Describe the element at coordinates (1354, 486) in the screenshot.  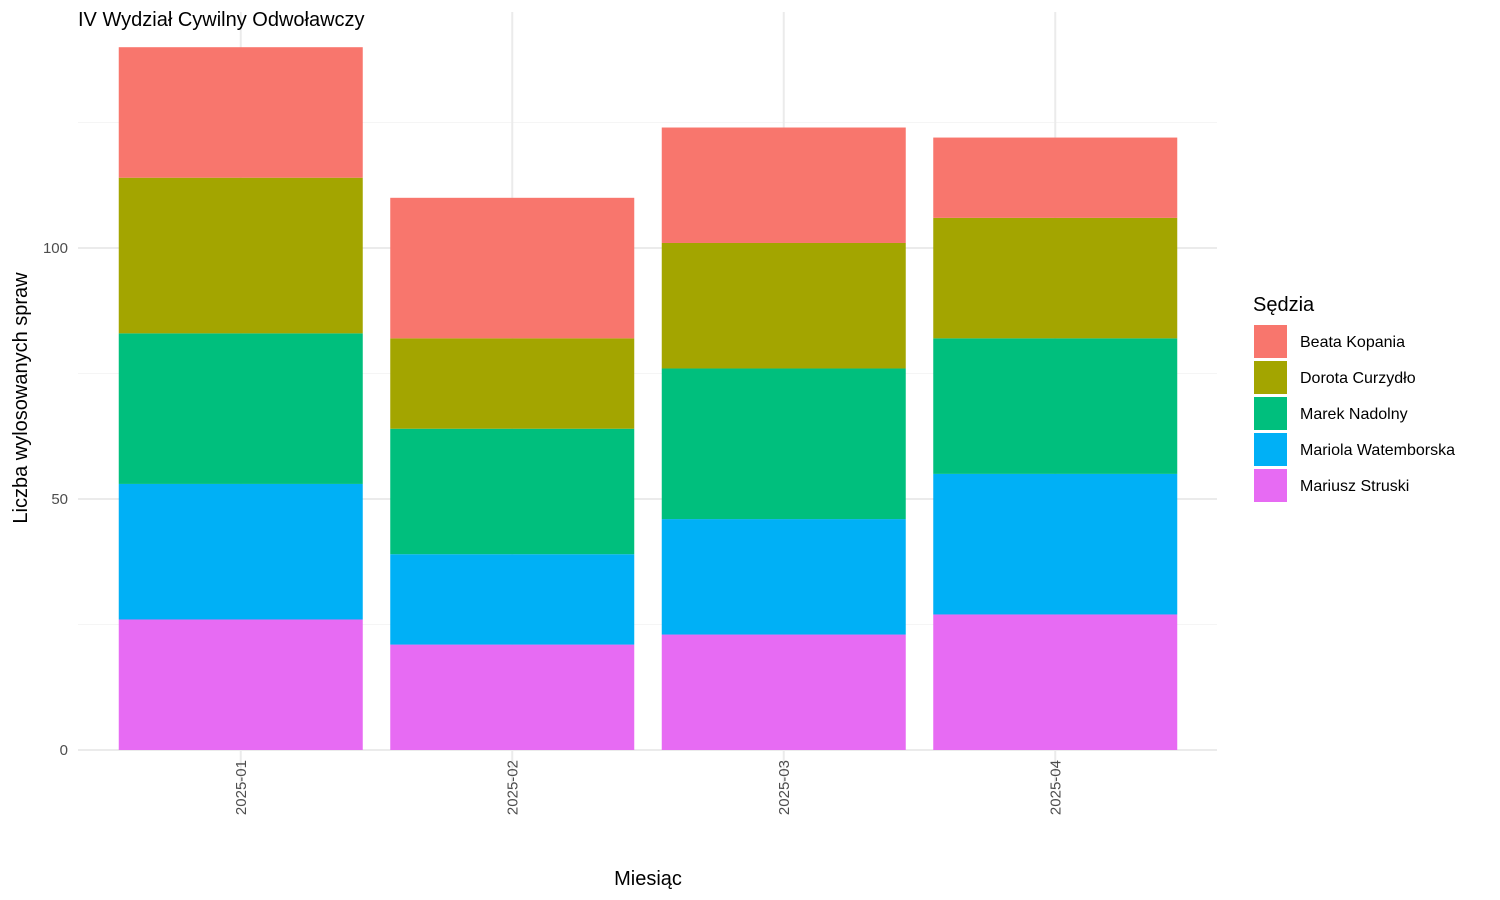
I see `legend-label: Mariusz Struski` at that location.